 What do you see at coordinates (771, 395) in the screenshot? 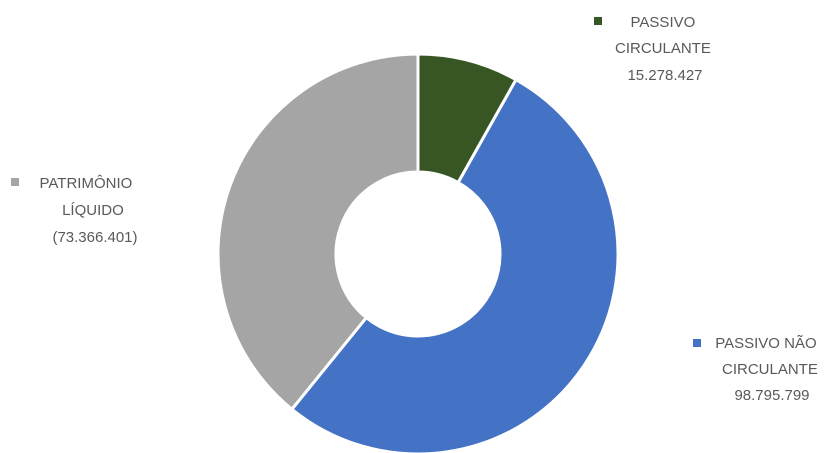
I see `label-value: 98.795.799` at bounding box center [771, 395].